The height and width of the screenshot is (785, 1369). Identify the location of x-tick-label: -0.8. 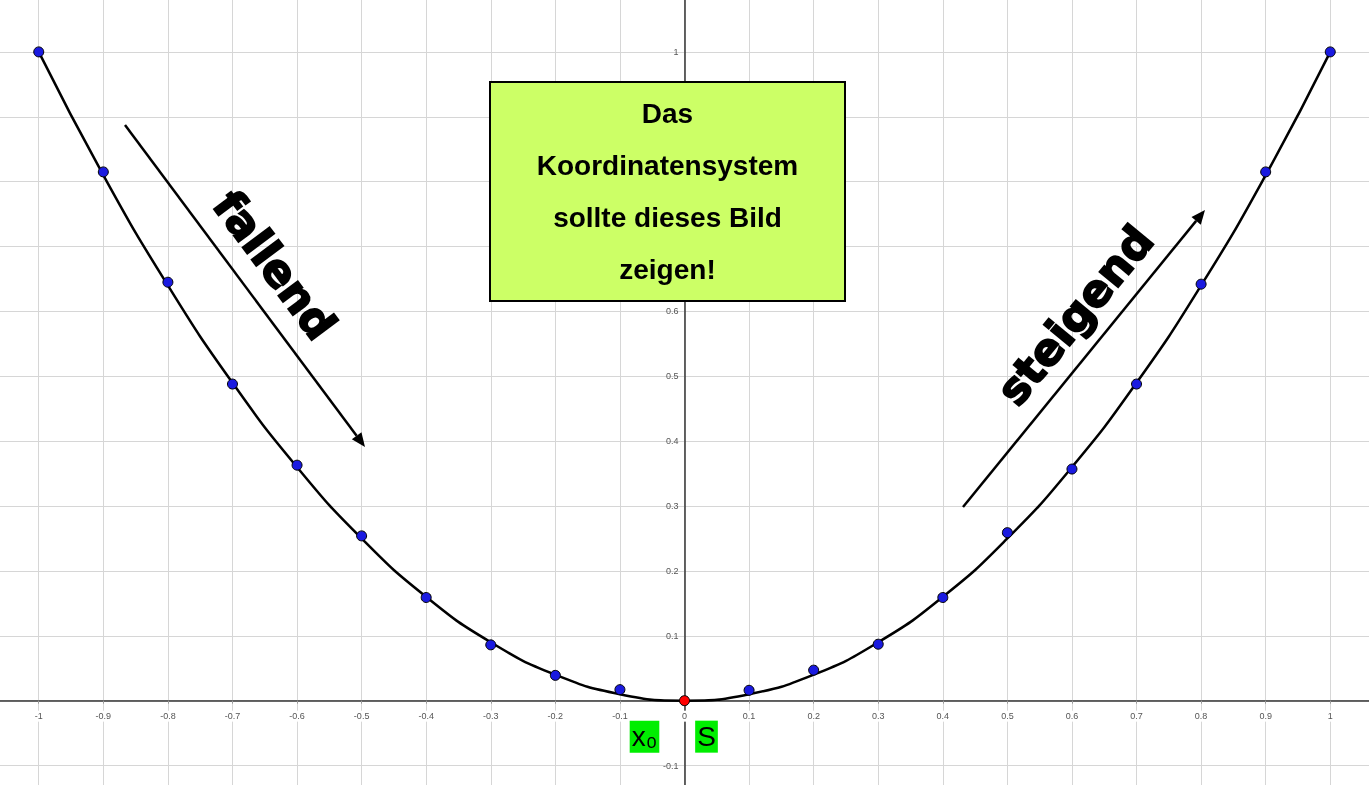
(168, 716).